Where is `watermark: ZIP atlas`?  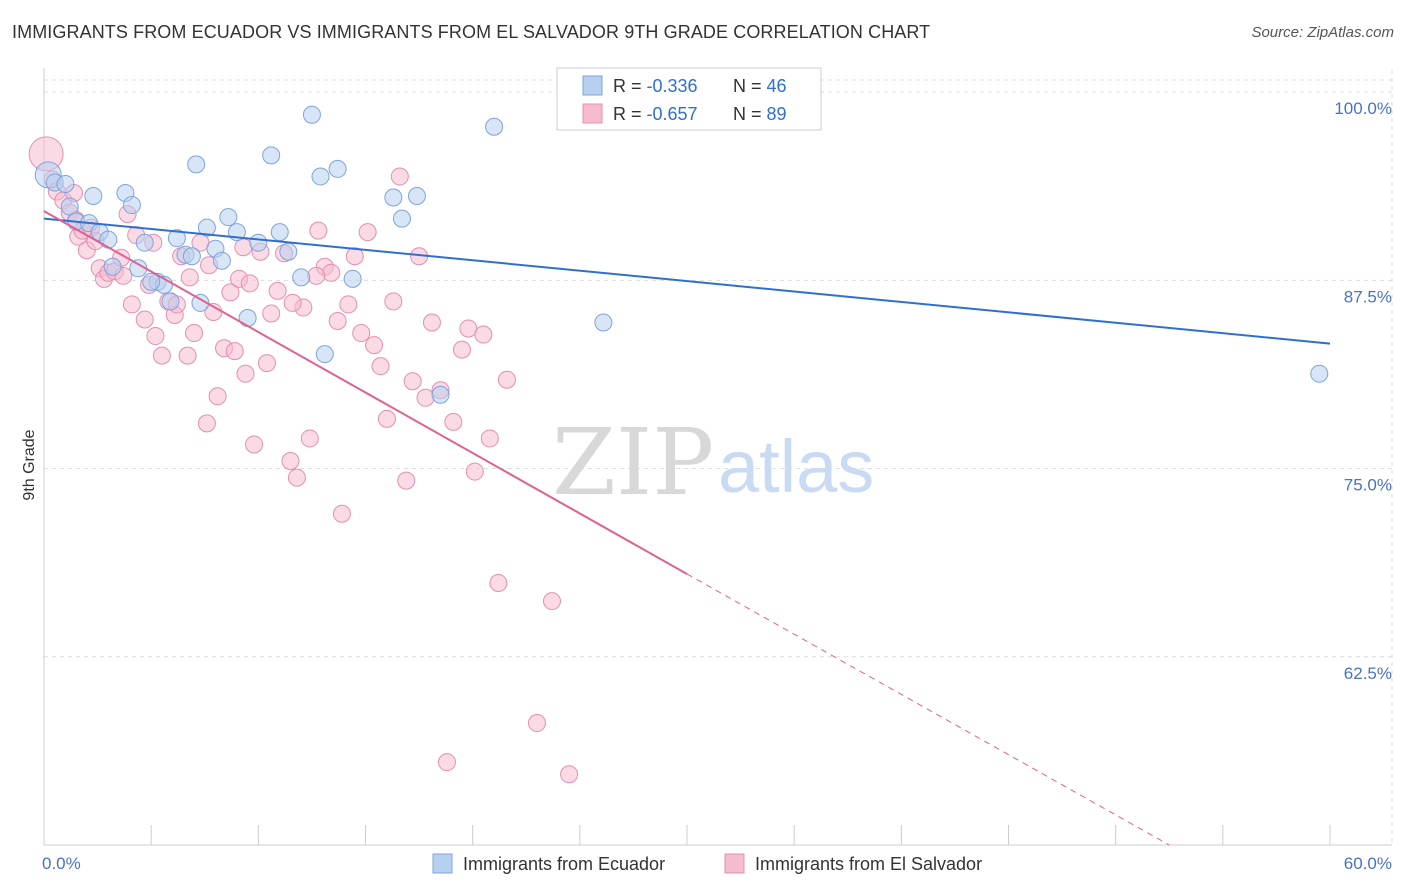
watermark: ZIP atlas is located at coordinates (713, 462).